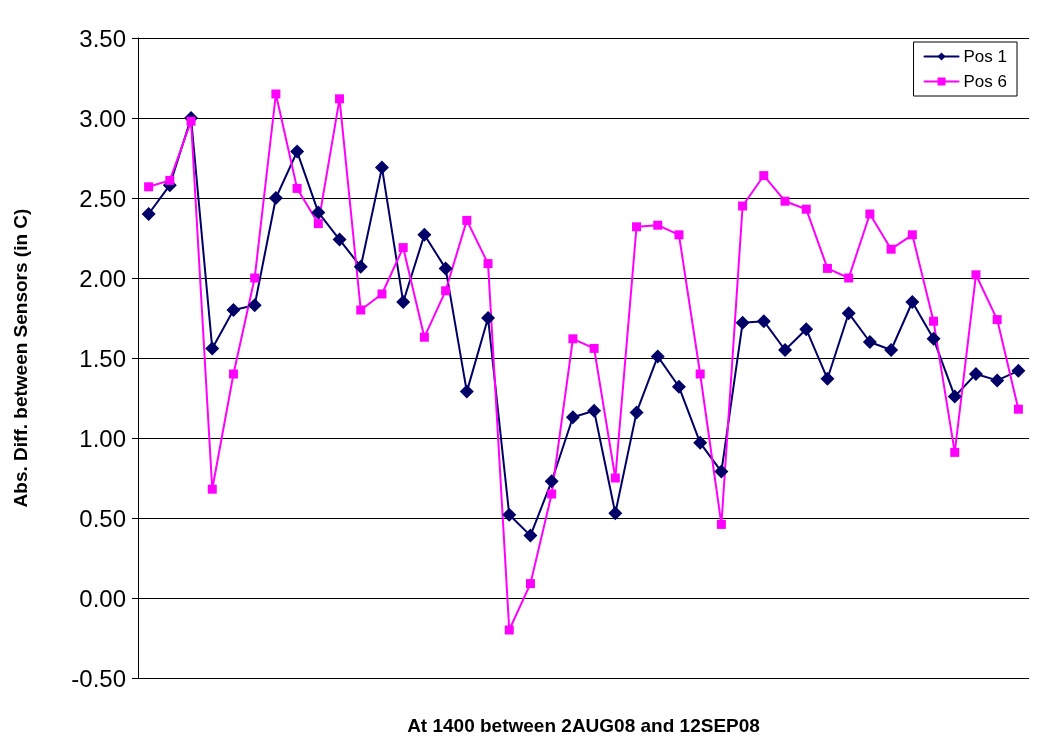  Describe the element at coordinates (102, 438) in the screenshot. I see `y-tick-label: 1.00` at that location.